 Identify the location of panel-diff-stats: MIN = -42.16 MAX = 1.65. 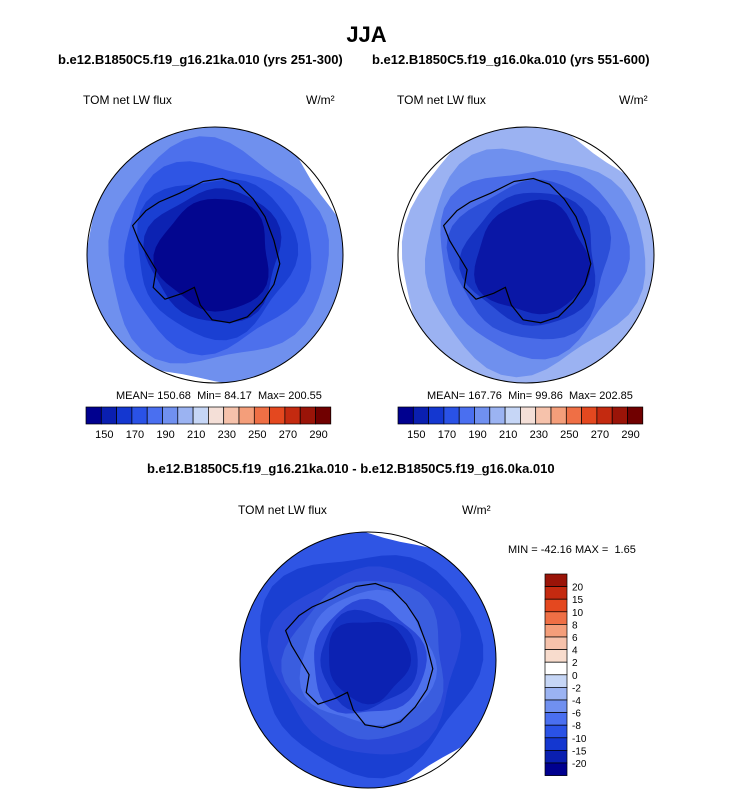
(572, 550).